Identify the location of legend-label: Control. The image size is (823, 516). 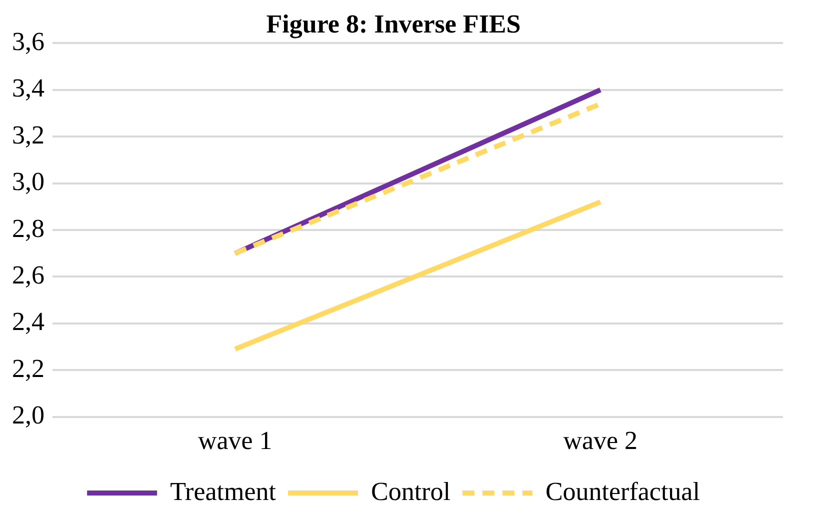
(410, 491).